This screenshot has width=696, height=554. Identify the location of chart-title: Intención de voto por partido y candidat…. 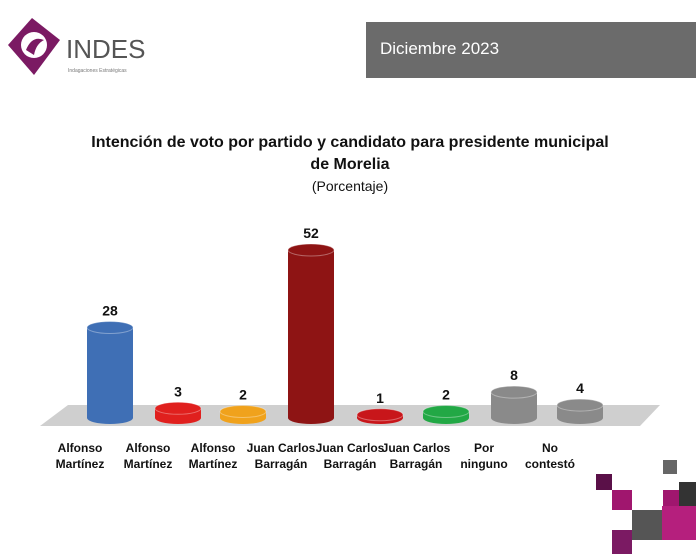
(350, 153).